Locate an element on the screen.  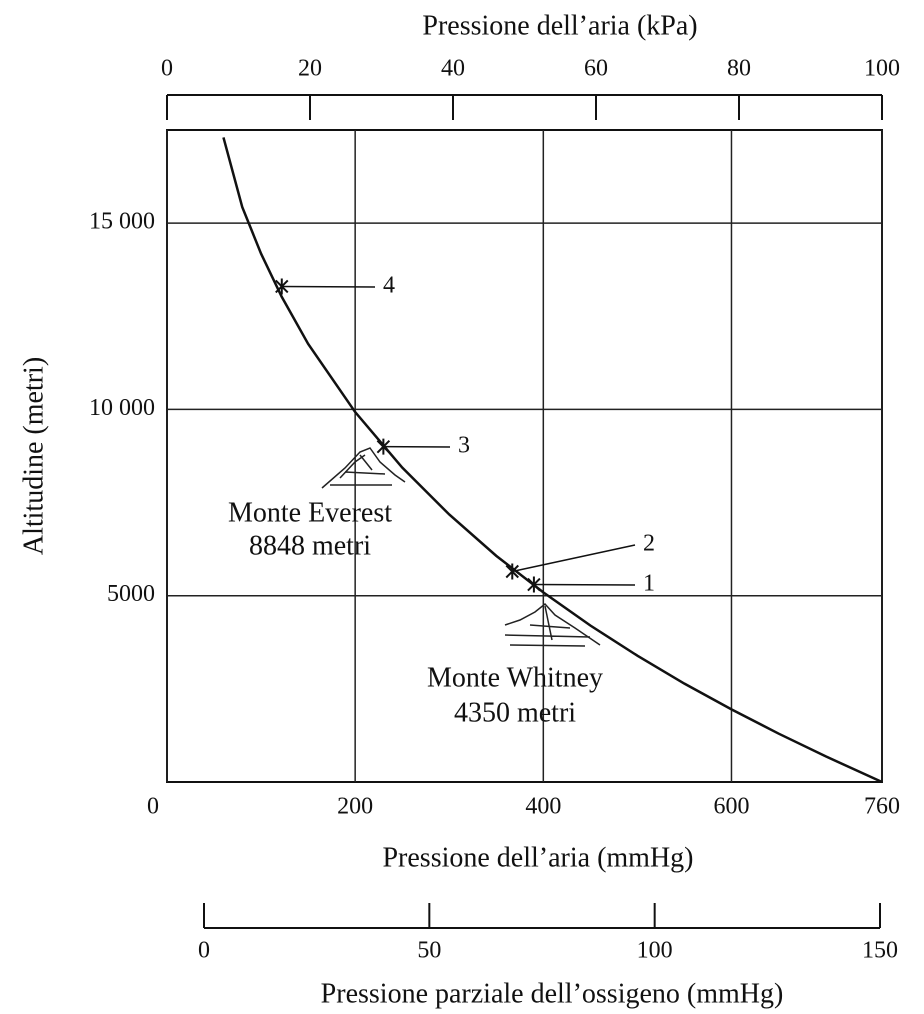
point-label: 3 is located at coordinates (464, 446).